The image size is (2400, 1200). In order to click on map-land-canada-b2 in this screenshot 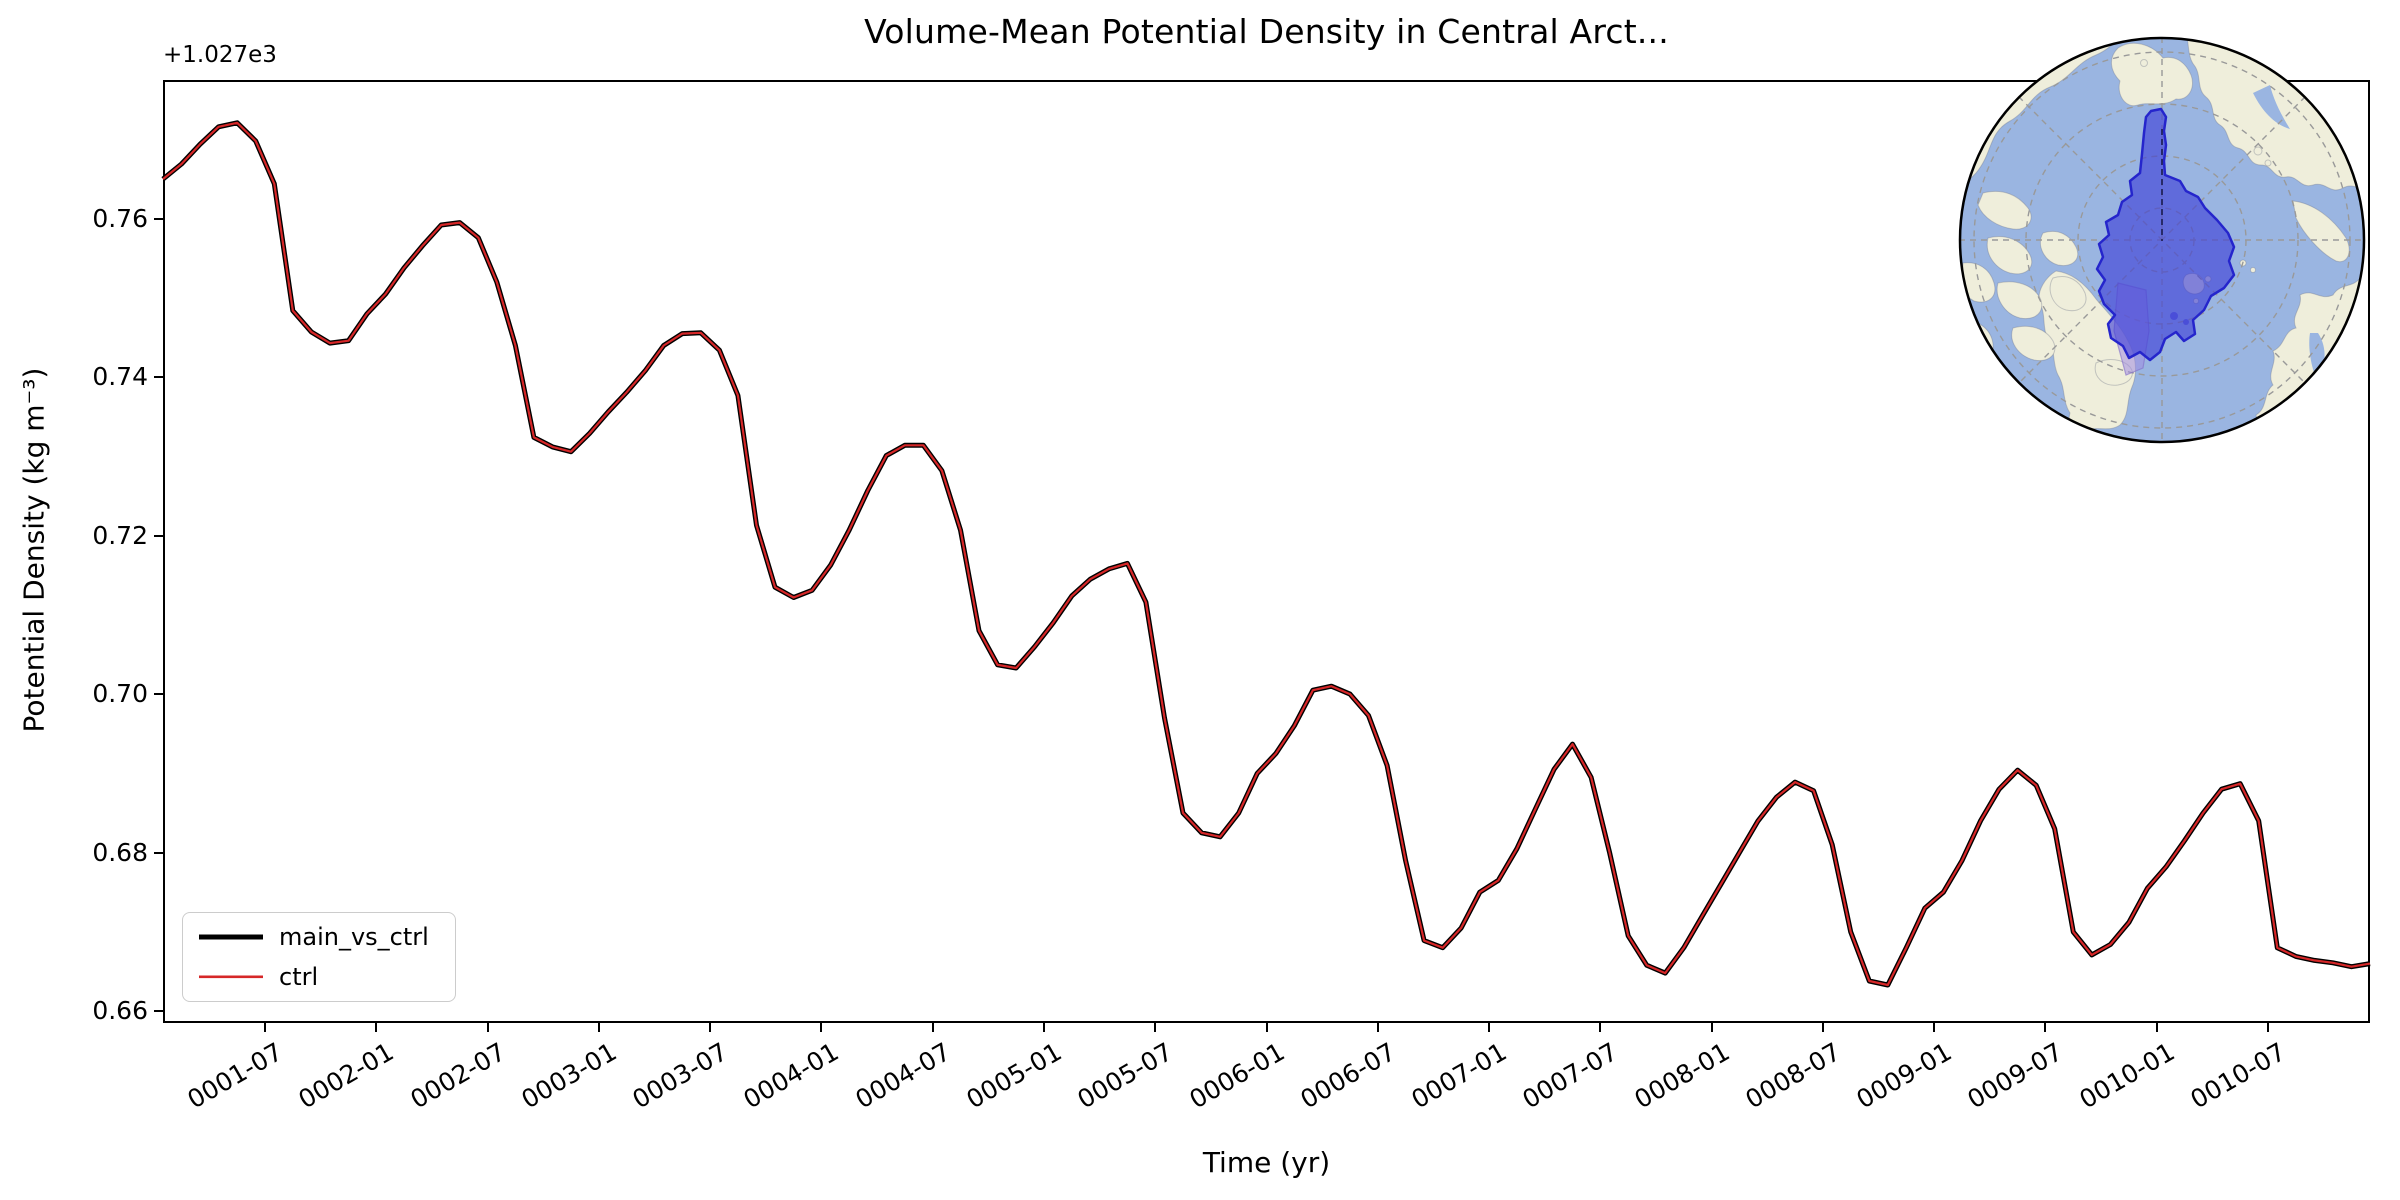, I will do `click(2009, 255)`.